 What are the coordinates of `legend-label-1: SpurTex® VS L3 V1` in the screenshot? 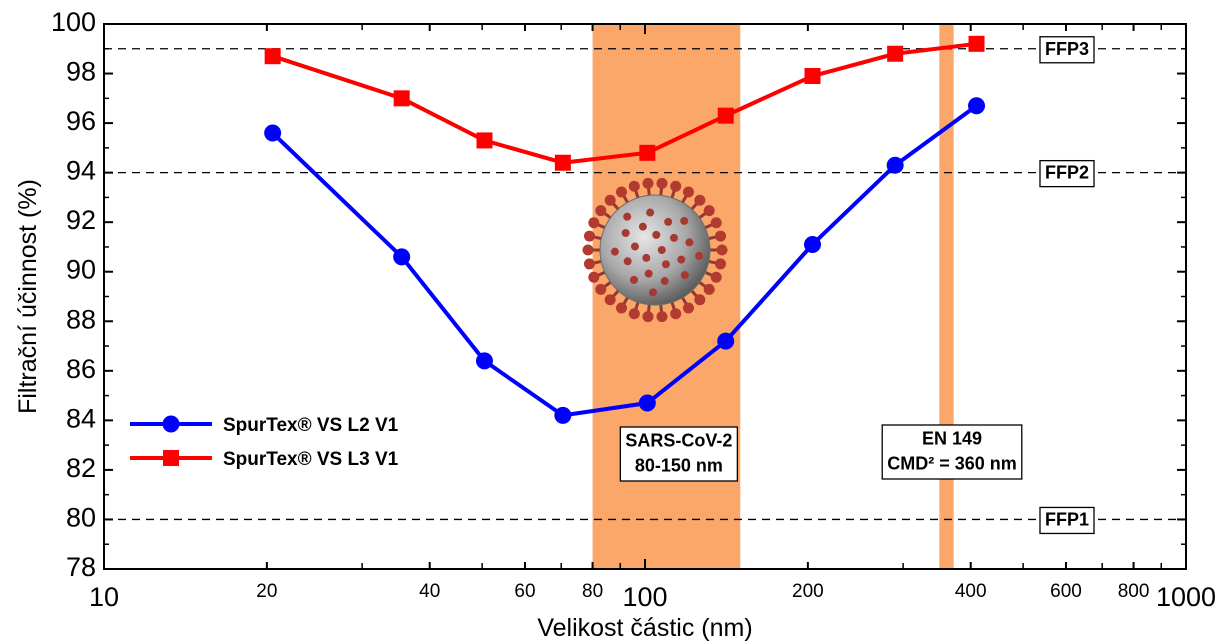 It's located at (311, 459).